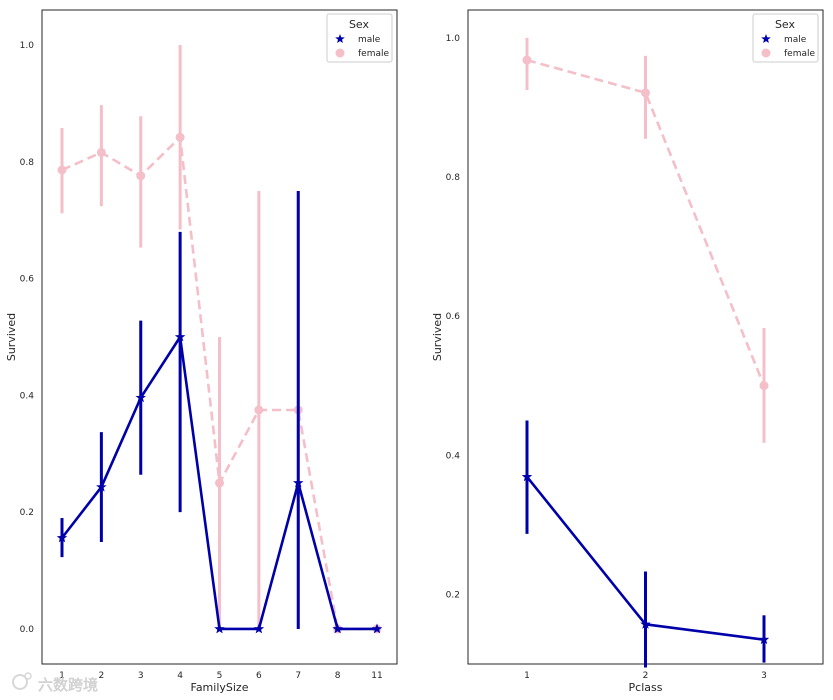 The height and width of the screenshot is (700, 833). What do you see at coordinates (68, 685) in the screenshot?
I see `watermark-text: 六数跨境` at bounding box center [68, 685].